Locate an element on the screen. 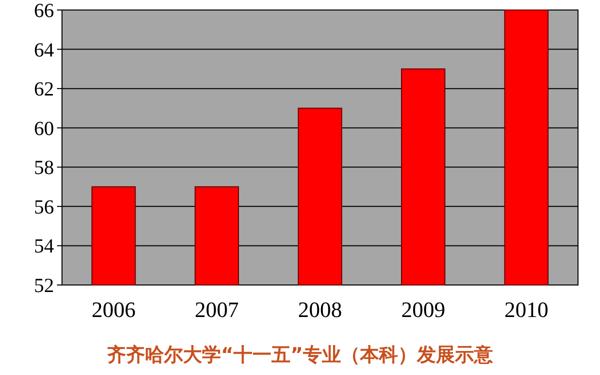 Image resolution: width=600 pixels, height=375 pixels. x-tick-label: 2010 is located at coordinates (526, 309).